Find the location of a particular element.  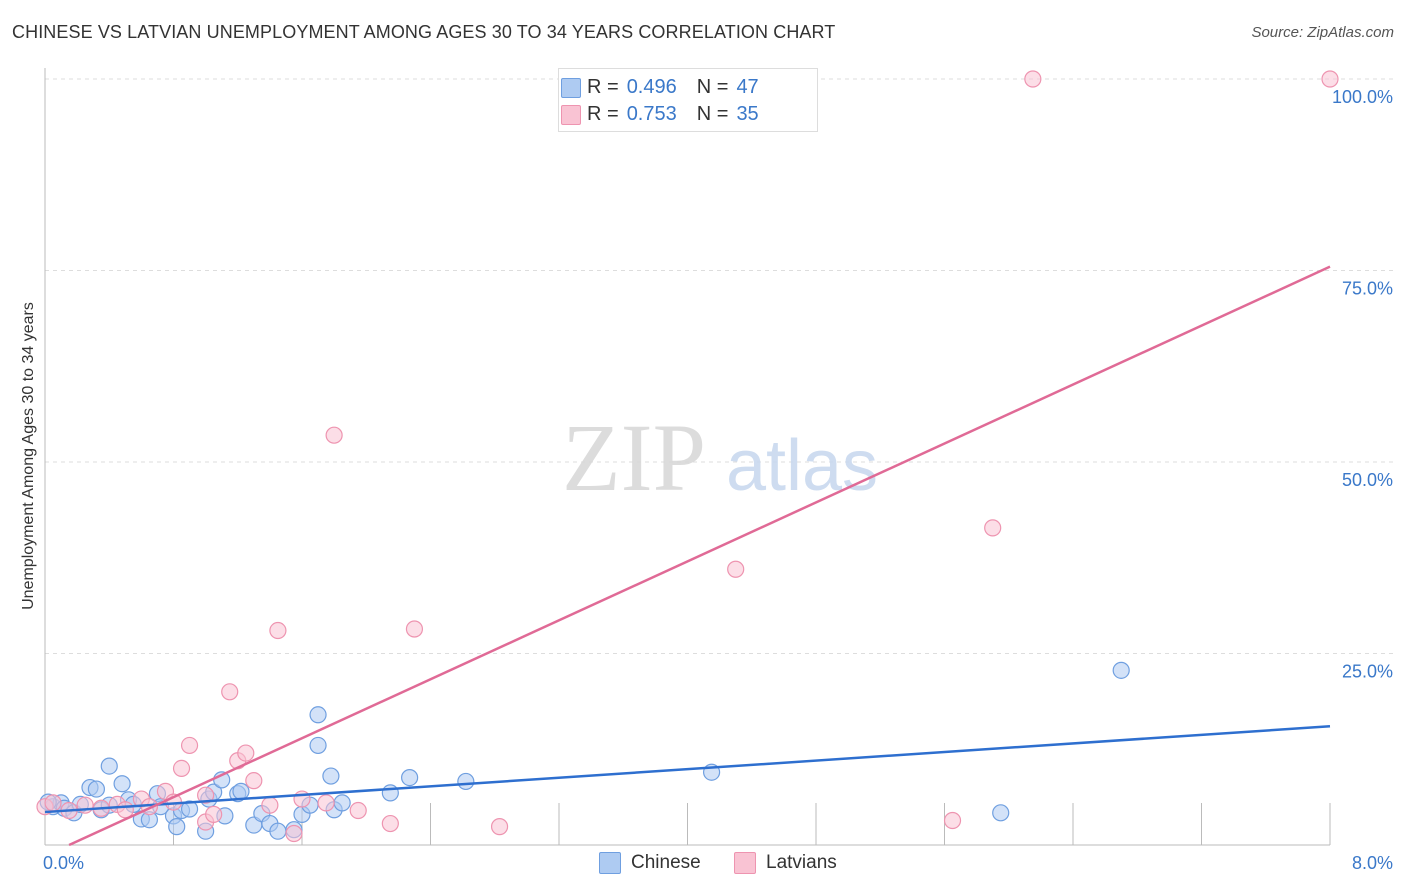

series-legend: Chinese Latvians is located at coordinates (703, 864).